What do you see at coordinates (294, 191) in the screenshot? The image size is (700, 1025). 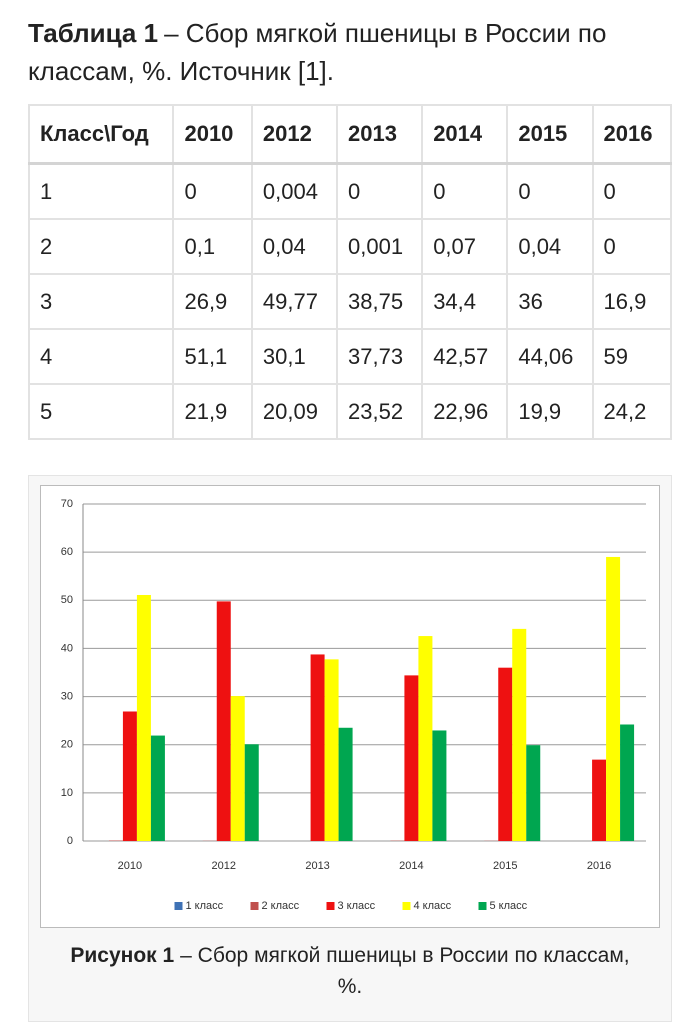 I see `table-cell: 0,004` at bounding box center [294, 191].